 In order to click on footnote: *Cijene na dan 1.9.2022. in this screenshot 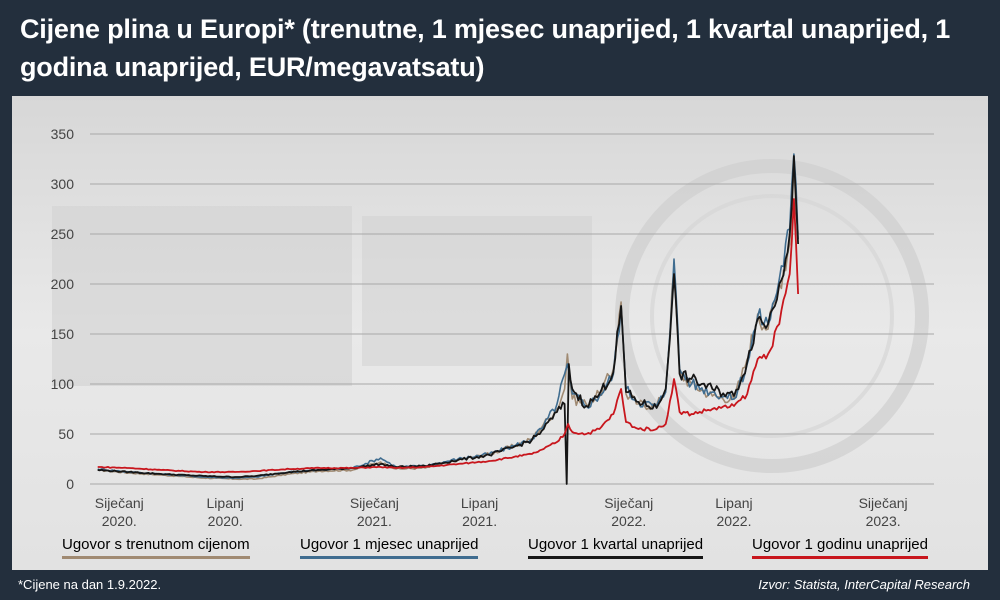, I will do `click(90, 584)`.